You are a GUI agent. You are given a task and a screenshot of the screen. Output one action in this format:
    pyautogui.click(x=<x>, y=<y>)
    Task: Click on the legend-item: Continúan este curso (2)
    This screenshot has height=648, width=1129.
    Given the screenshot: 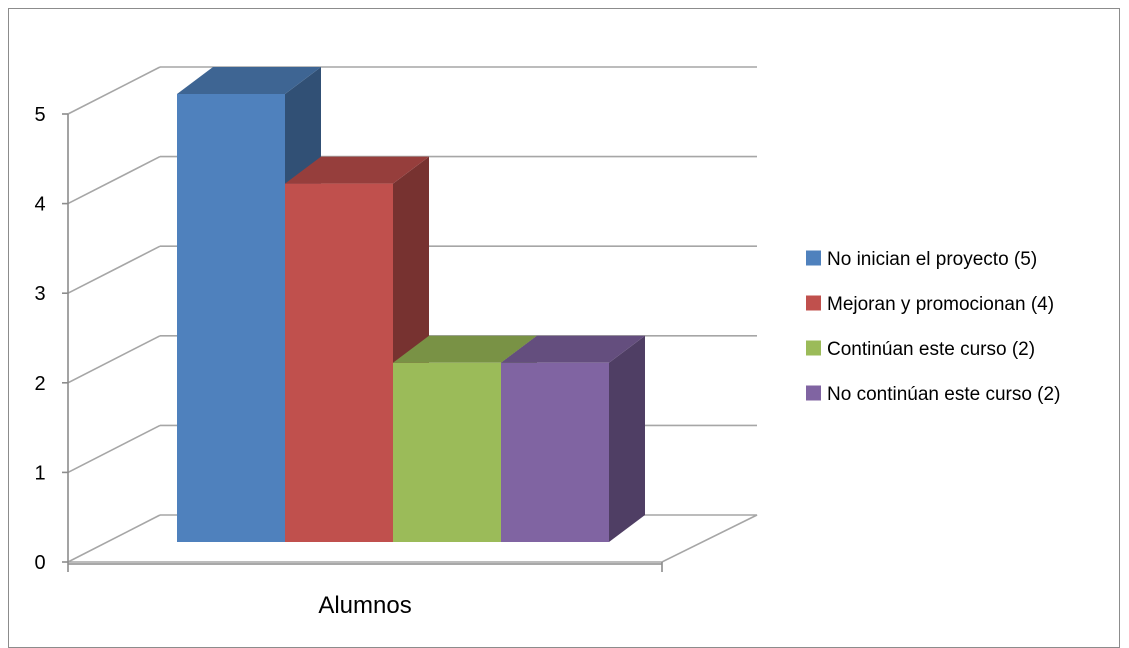 What is the action you would take?
    pyautogui.click(x=920, y=349)
    